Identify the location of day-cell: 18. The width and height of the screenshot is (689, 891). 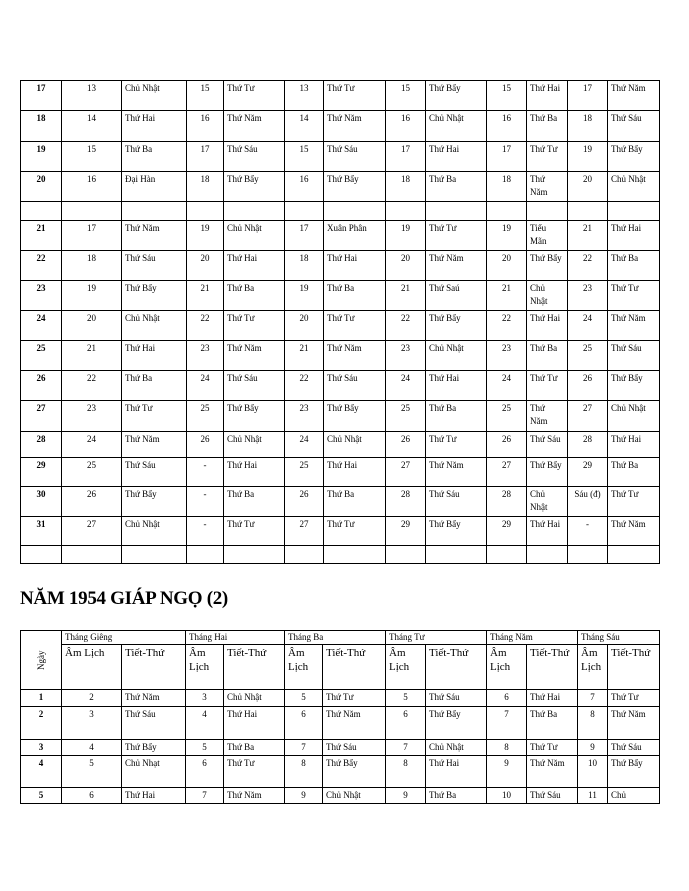
(41, 126).